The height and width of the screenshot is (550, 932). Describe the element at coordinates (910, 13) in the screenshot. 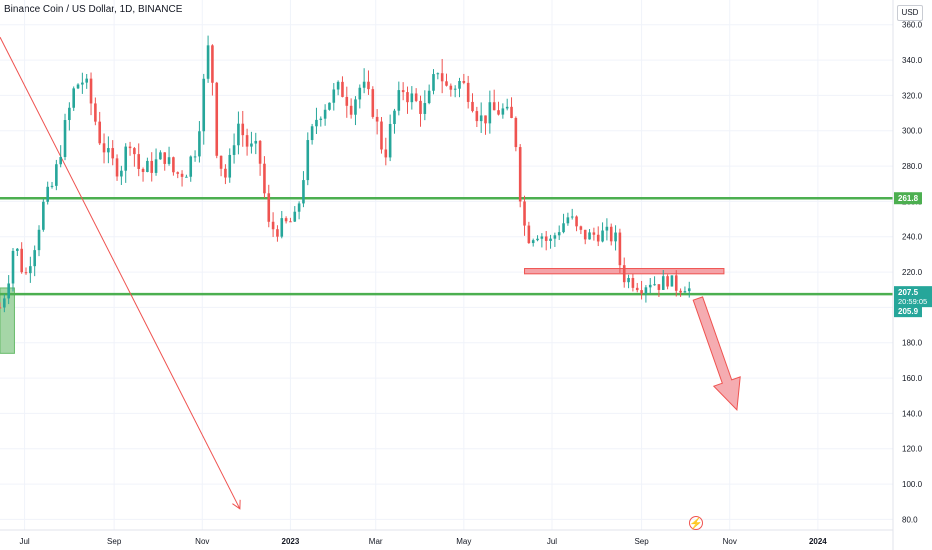

I see `currency-selector: USD` at that location.